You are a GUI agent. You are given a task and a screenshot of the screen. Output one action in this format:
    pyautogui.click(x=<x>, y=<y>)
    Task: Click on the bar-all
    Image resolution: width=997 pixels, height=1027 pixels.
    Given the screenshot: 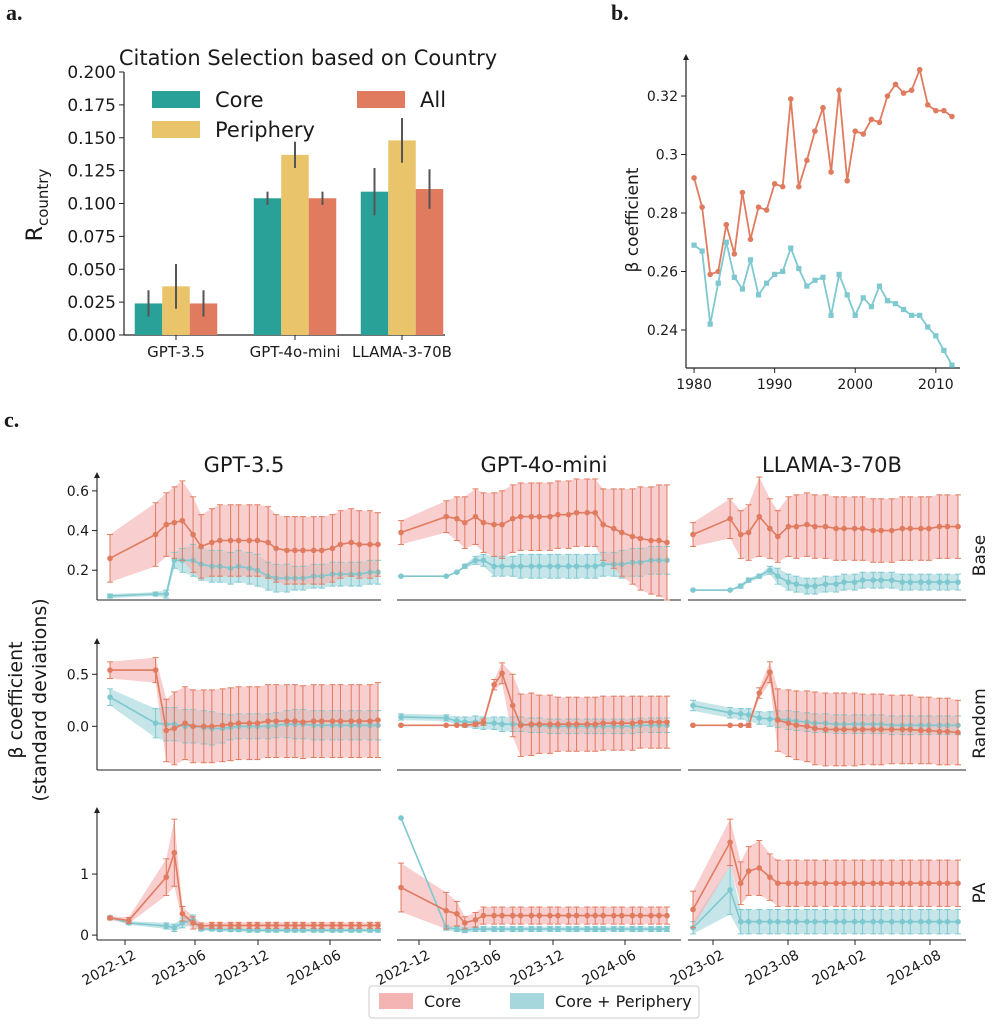 What is the action you would take?
    pyautogui.click(x=429, y=262)
    